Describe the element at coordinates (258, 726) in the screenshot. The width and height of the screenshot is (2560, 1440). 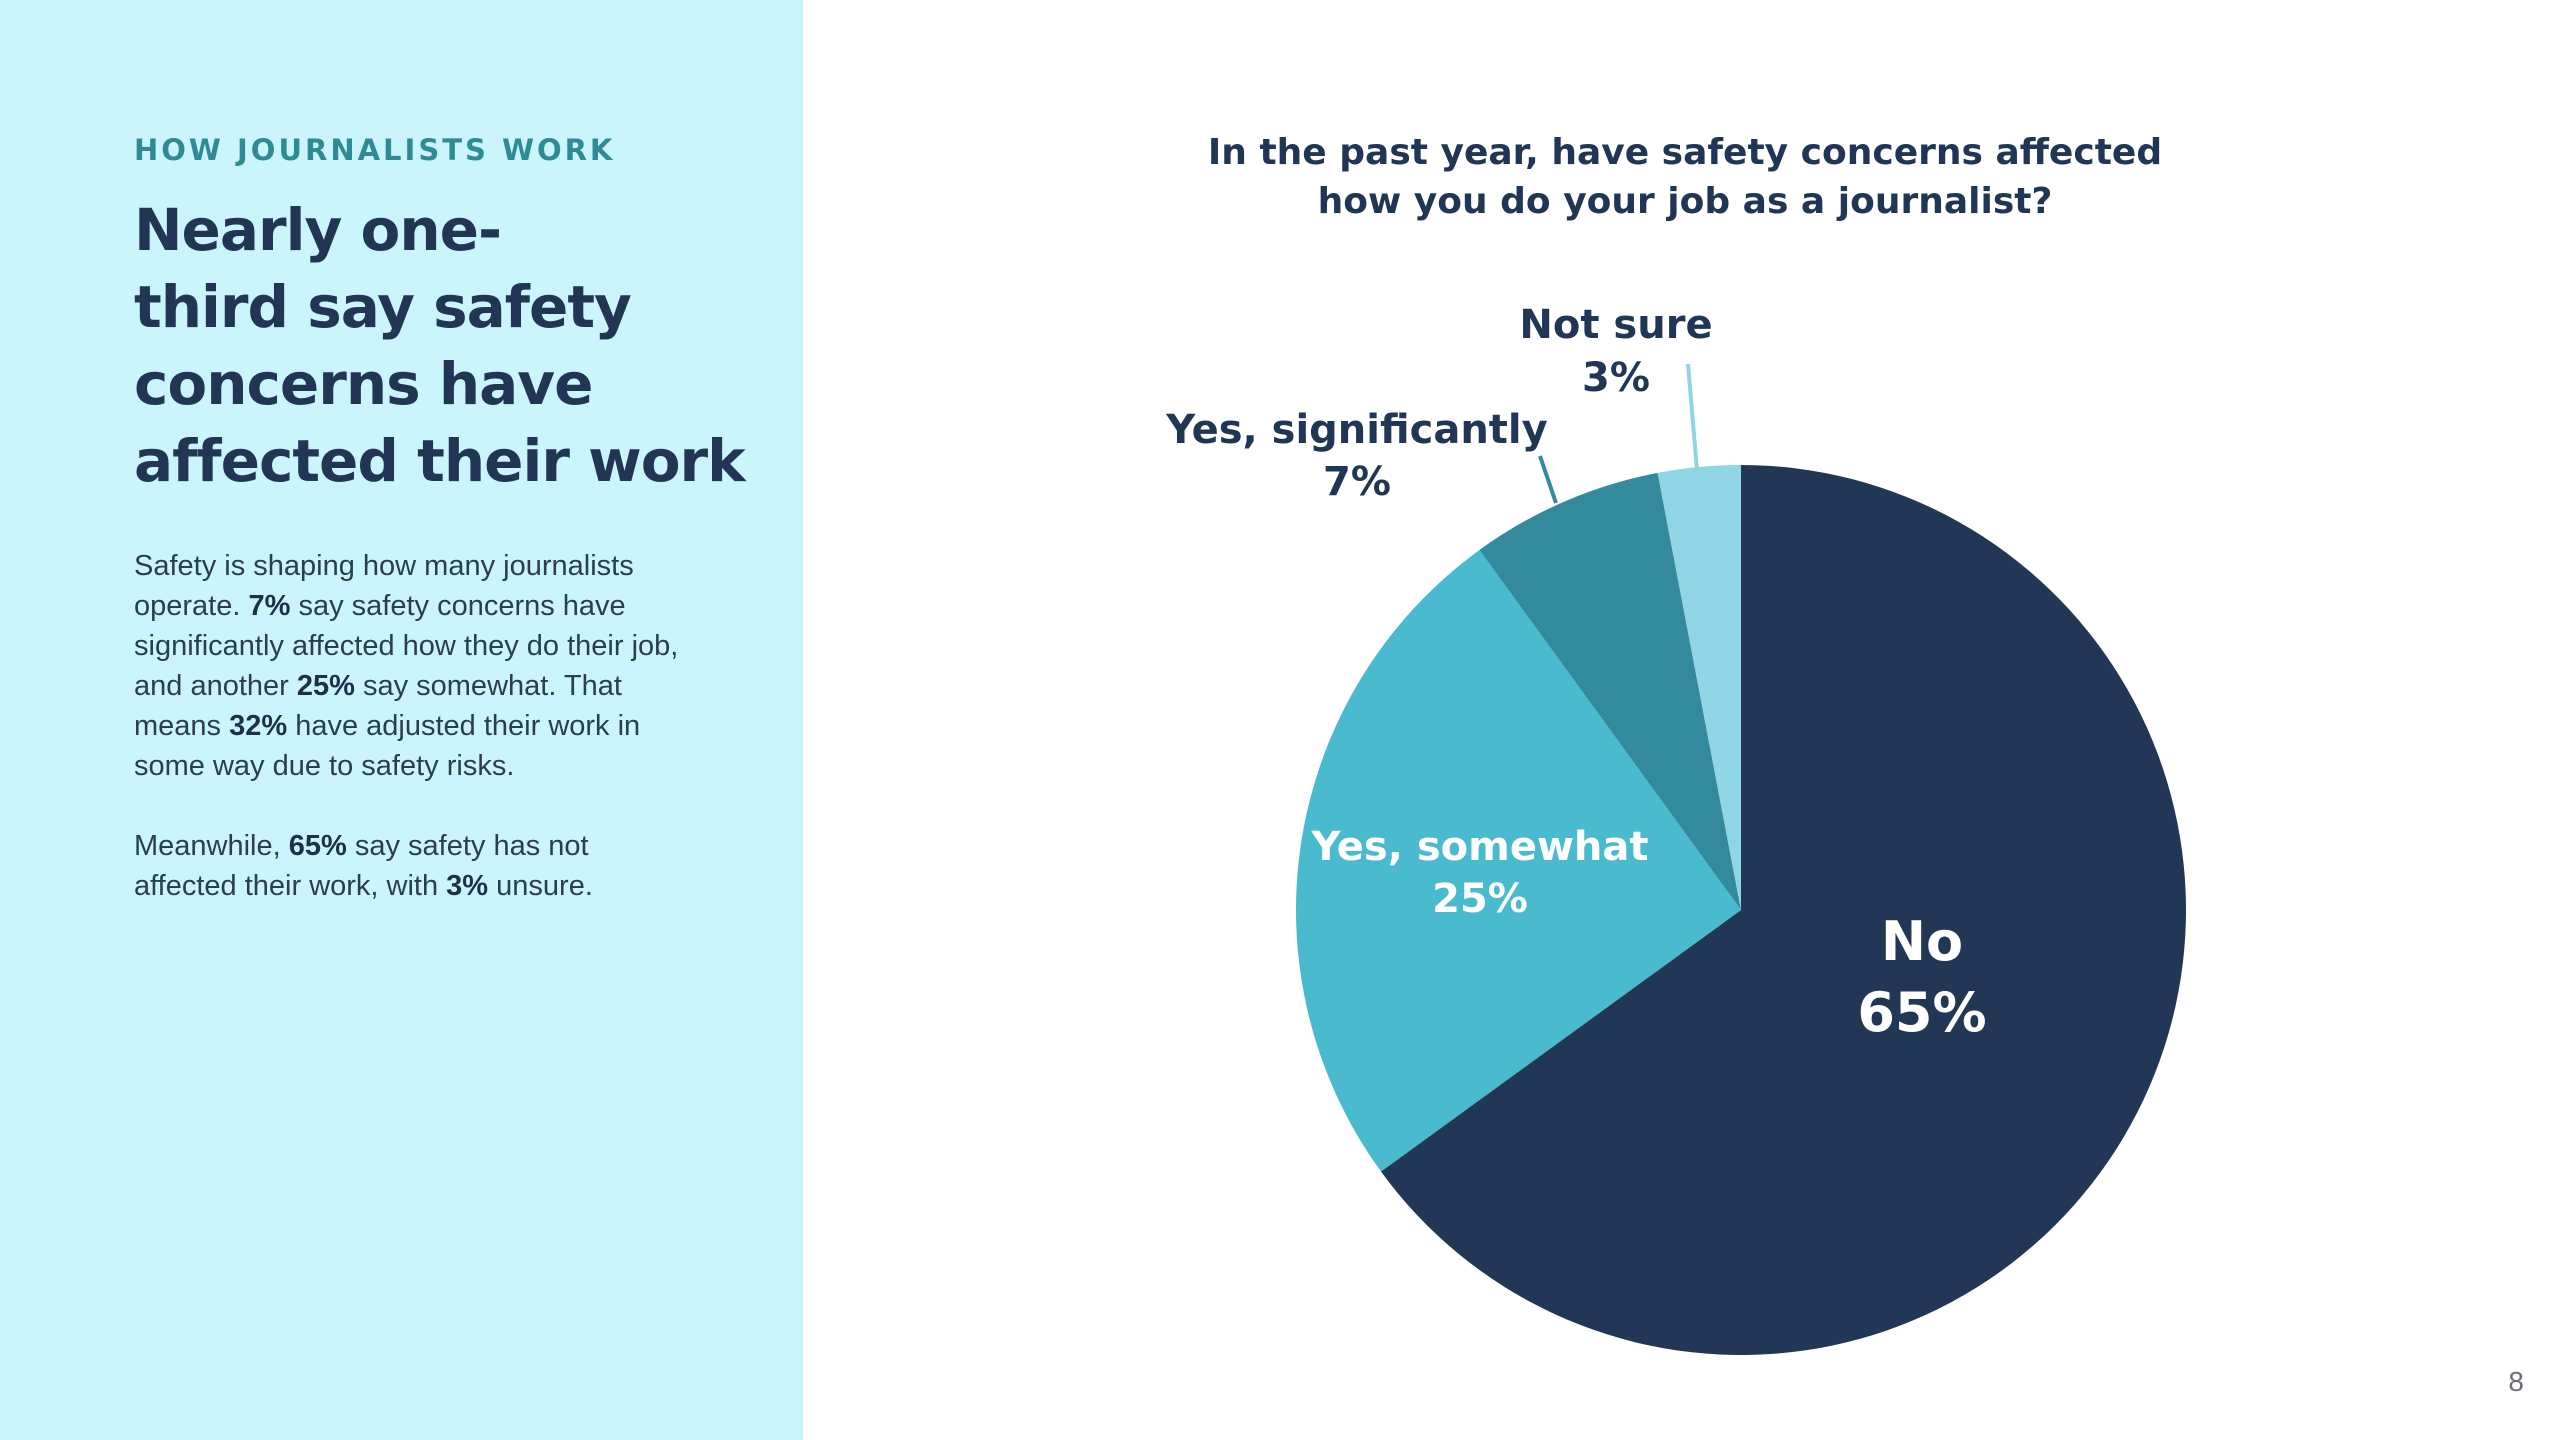
I see `body-stat: 32%` at that location.